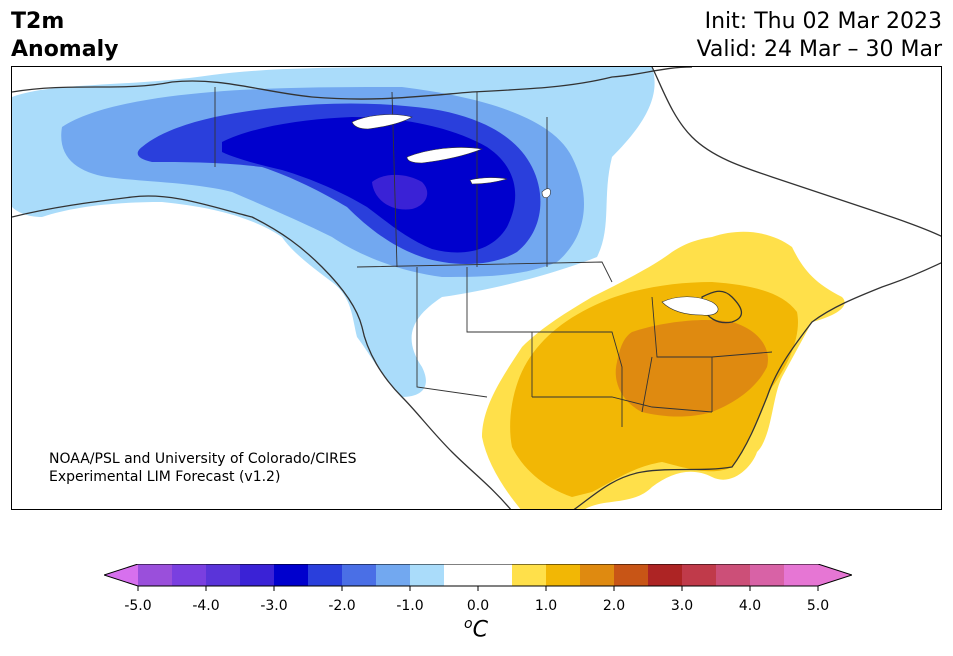  Describe the element at coordinates (546, 606) in the screenshot. I see `colorbar-tick-label: 1.0` at that location.